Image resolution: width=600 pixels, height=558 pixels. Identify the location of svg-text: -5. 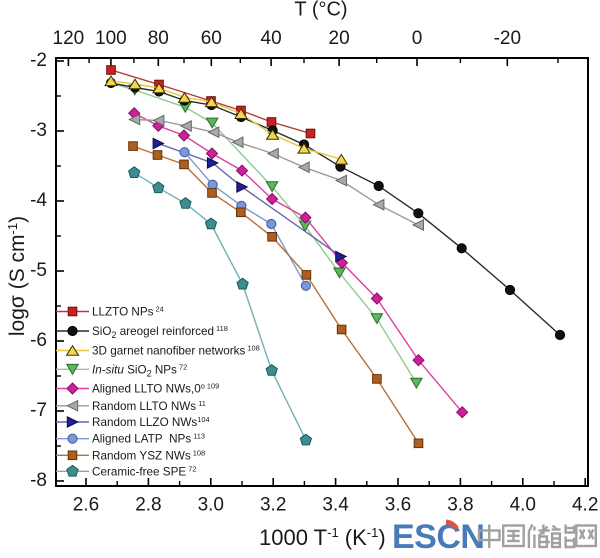
(38, 270).